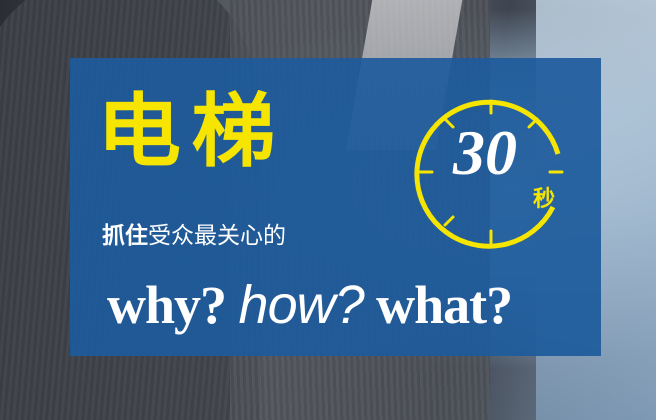 This screenshot has height=420, width=656. Describe the element at coordinates (217, 236) in the screenshot. I see `subtitle-rest: 受众最关心的` at that location.